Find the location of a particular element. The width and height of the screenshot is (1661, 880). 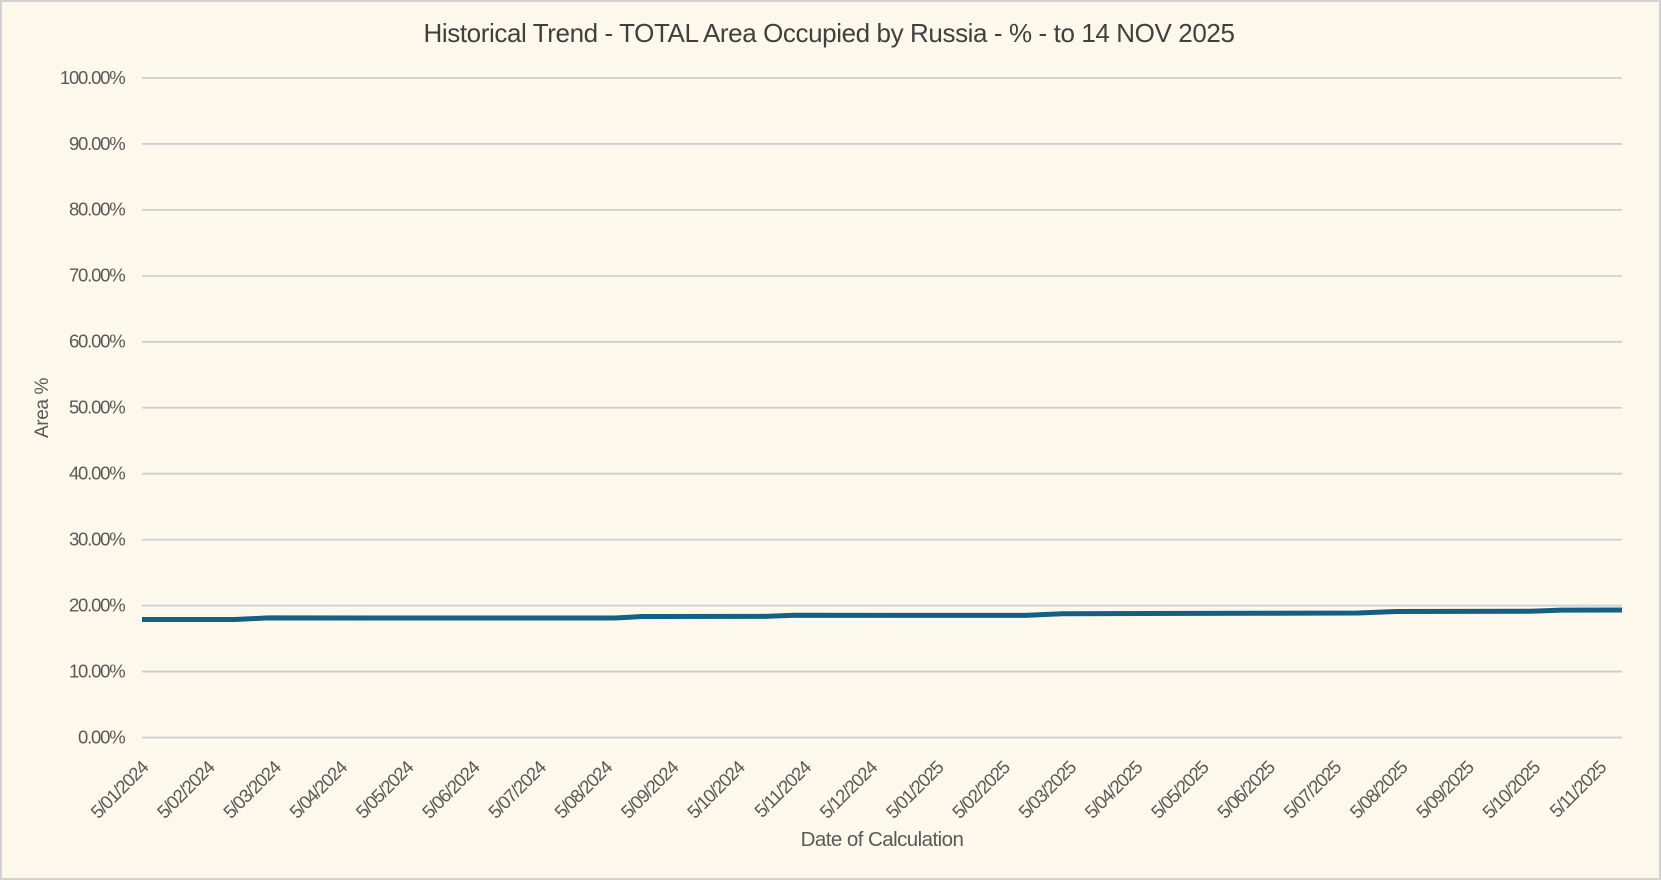

svg-text: 90.00% is located at coordinates (97, 143).